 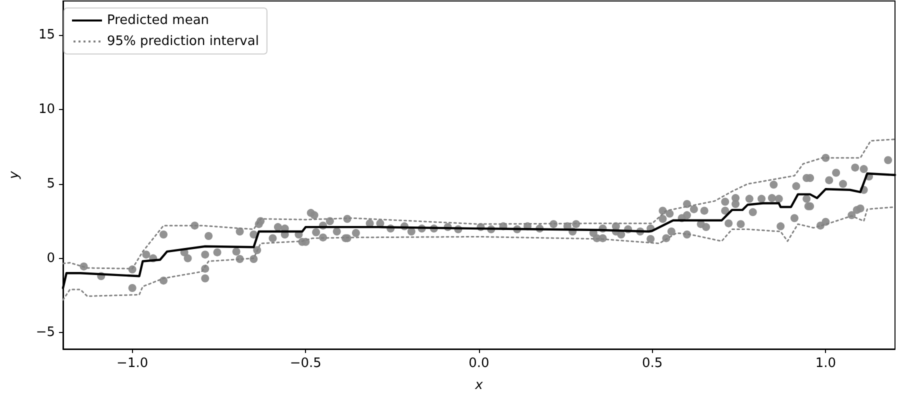 What do you see at coordinates (50, 184) in the screenshot?
I see `y-tick-label: 5` at bounding box center [50, 184].